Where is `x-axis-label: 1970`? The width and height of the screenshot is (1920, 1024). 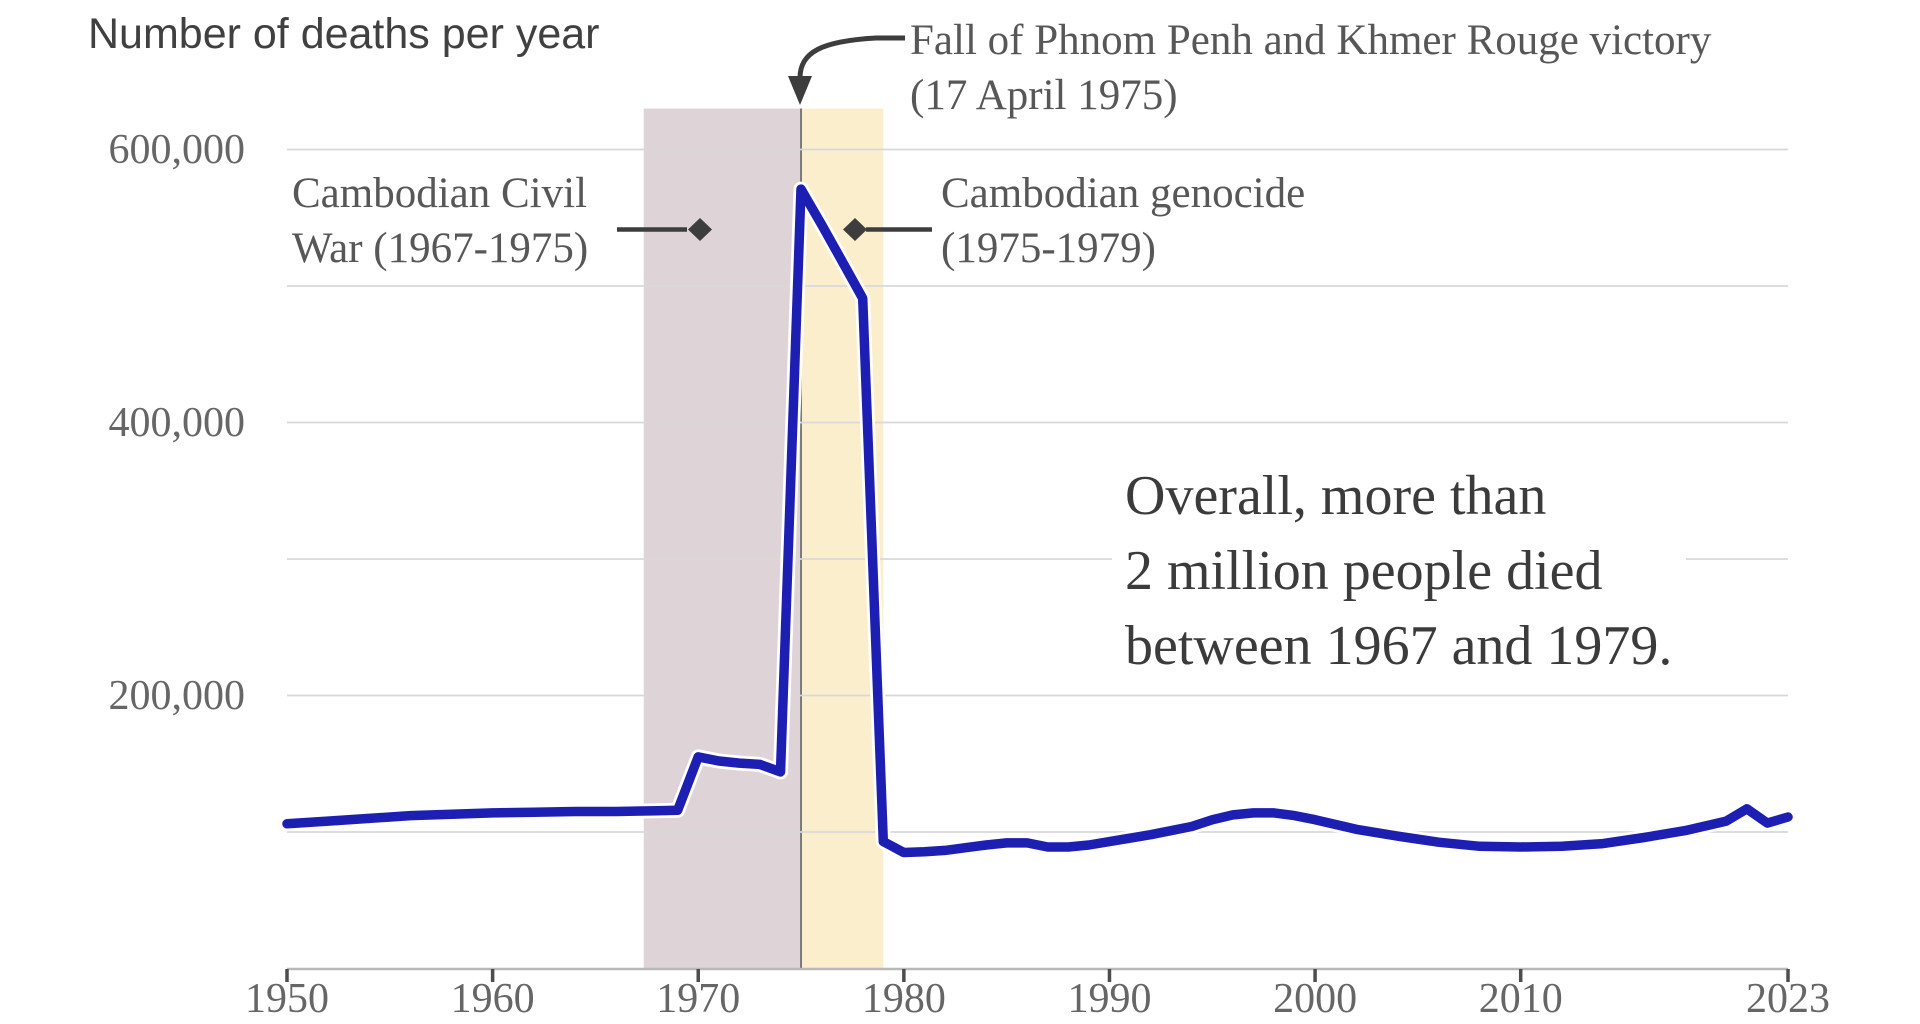 x-axis-label: 1970 is located at coordinates (698, 999).